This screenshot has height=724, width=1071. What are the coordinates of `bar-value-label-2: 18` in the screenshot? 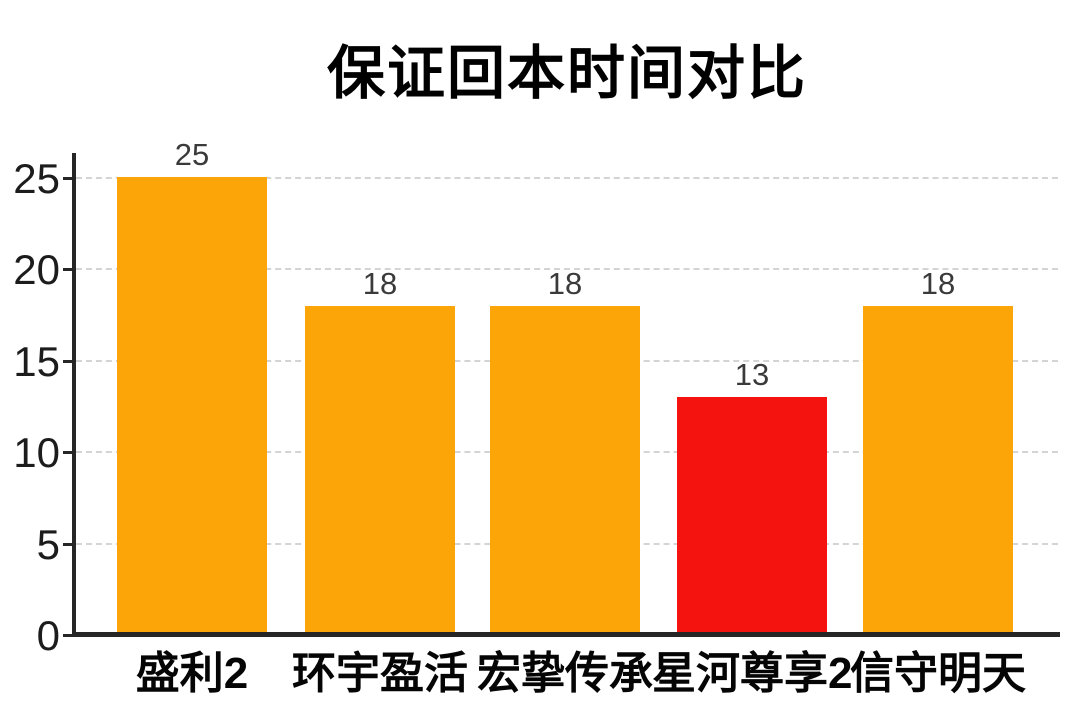 It's located at (380, 283).